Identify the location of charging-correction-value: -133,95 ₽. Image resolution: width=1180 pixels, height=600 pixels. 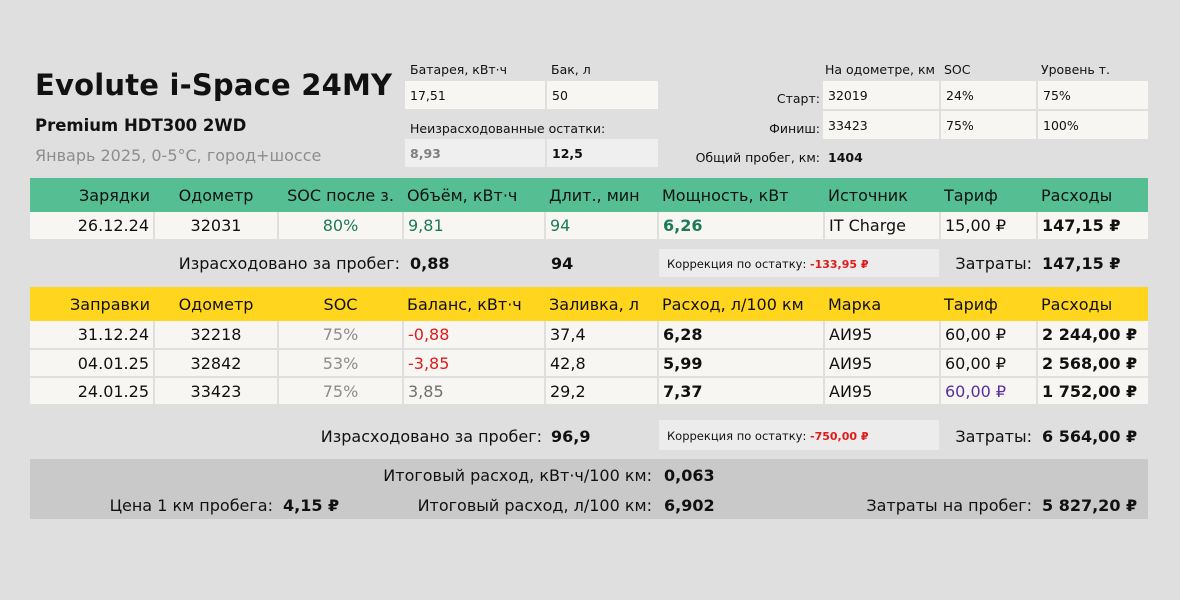
(839, 264).